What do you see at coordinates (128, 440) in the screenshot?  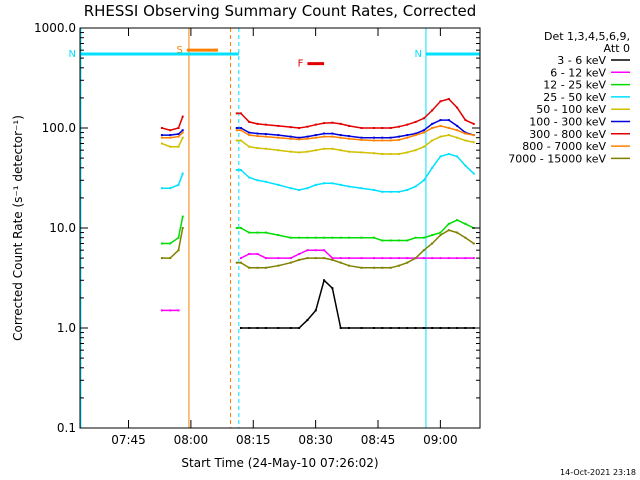 I see `x-tick-label: 07:45` at bounding box center [128, 440].